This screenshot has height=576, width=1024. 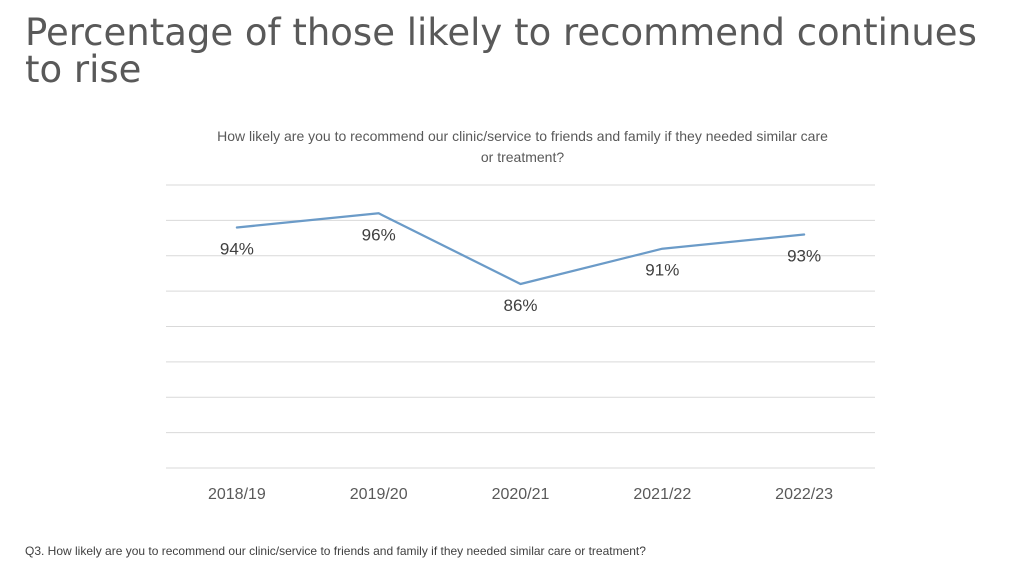 I want to click on x-tick-label: 2019/20, so click(x=379, y=494).